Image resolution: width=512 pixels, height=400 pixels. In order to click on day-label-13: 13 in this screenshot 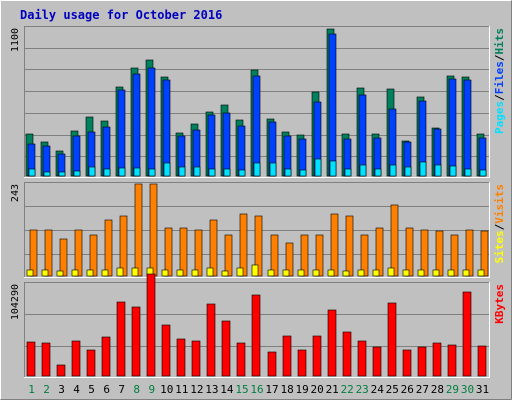, I will do `click(211, 389)`.